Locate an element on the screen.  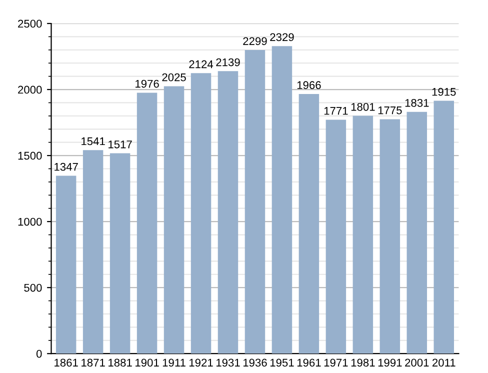
x-tick-label: 2011 is located at coordinates (444, 362).